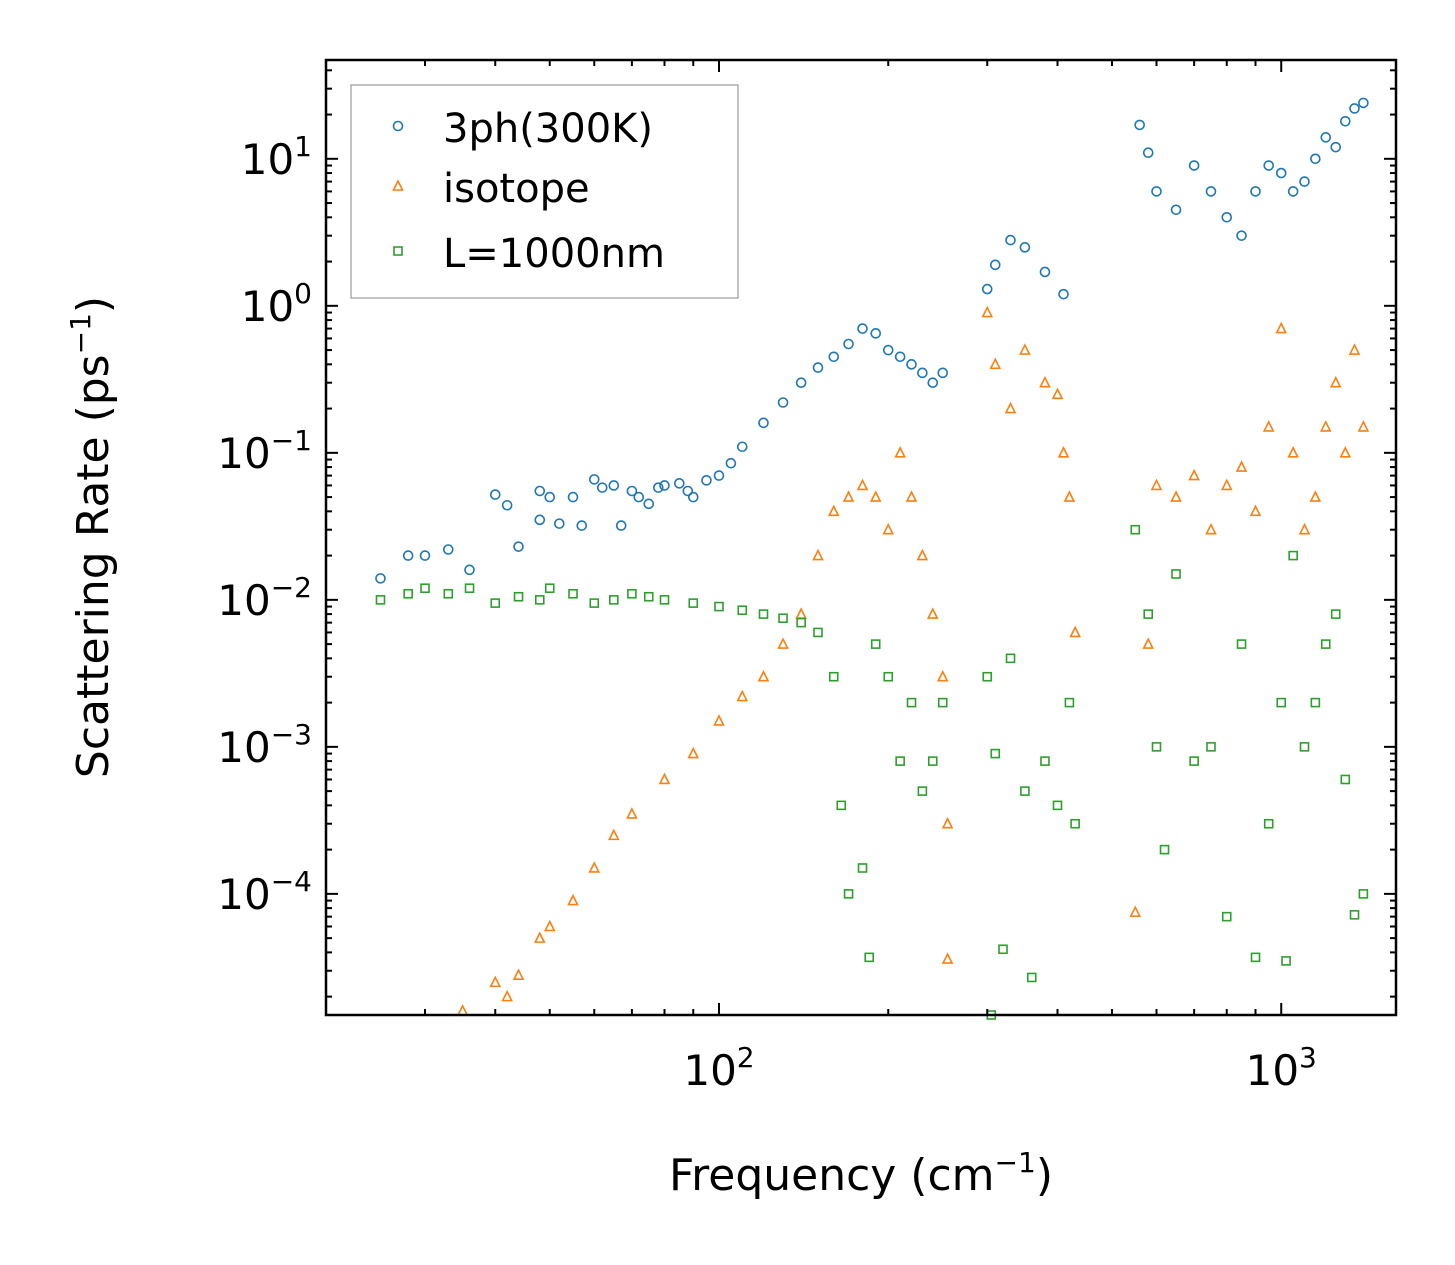  Describe the element at coordinates (1281, 1068) in the screenshot. I see `x-tick-label: 103` at that location.